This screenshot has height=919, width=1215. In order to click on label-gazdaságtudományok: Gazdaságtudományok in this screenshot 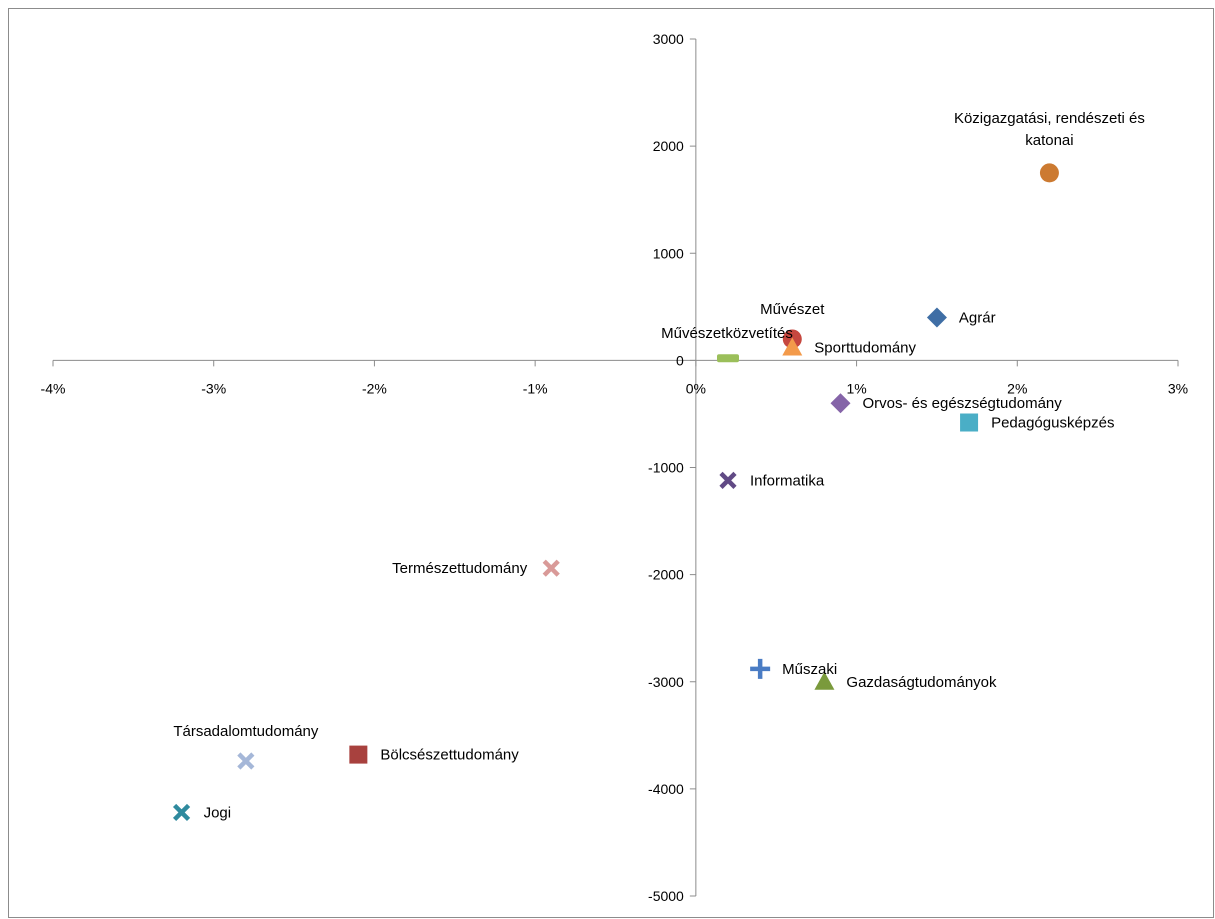, I will do `click(921, 682)`.